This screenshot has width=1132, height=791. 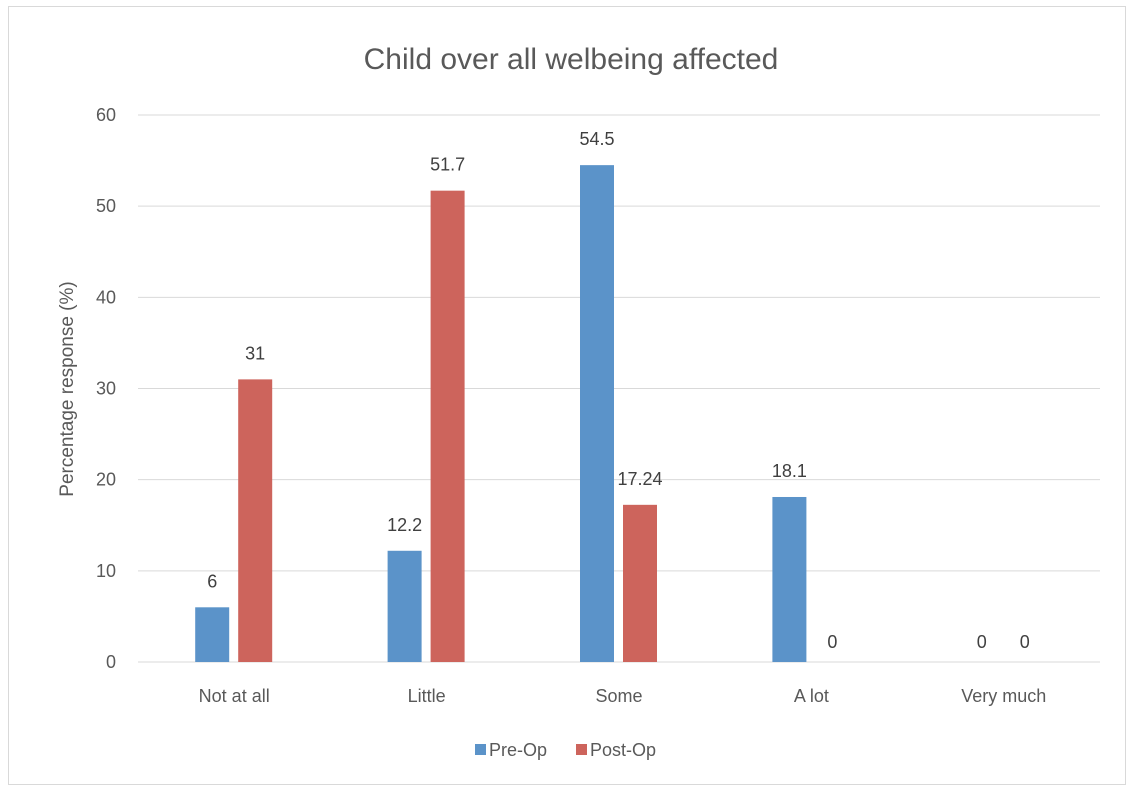 I want to click on data-label-post-op-1: 51.7, so click(x=447, y=165).